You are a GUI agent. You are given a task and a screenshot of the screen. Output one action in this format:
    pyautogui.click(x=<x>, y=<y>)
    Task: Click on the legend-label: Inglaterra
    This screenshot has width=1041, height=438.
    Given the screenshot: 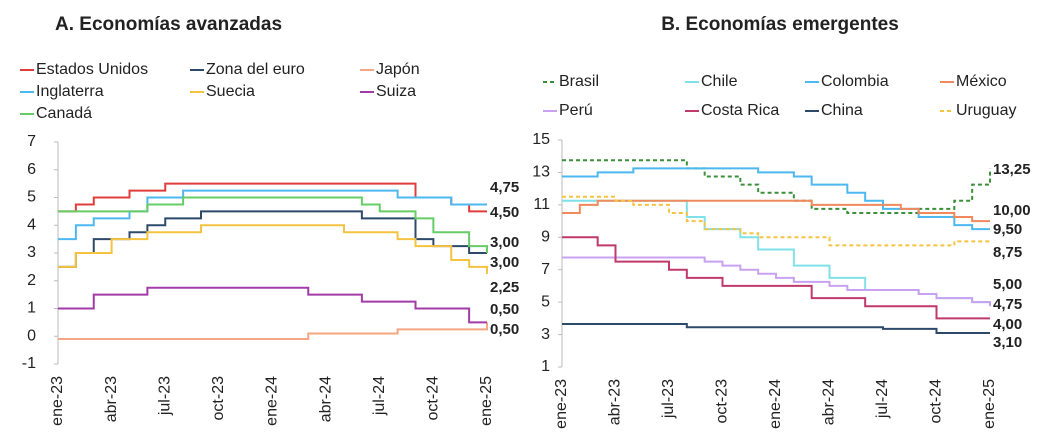 What is the action you would take?
    pyautogui.click(x=70, y=91)
    